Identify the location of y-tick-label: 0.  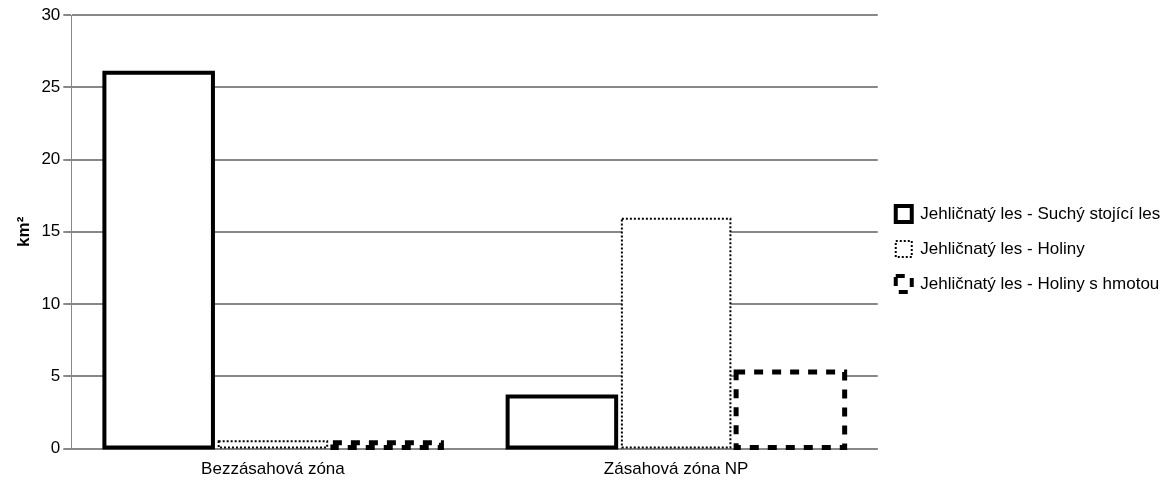
(55, 448).